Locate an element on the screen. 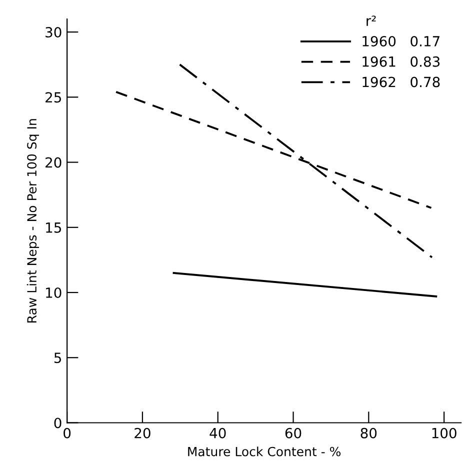 The image size is (469, 475). x-axis-title: Mature Lock Content - % is located at coordinates (264, 451).